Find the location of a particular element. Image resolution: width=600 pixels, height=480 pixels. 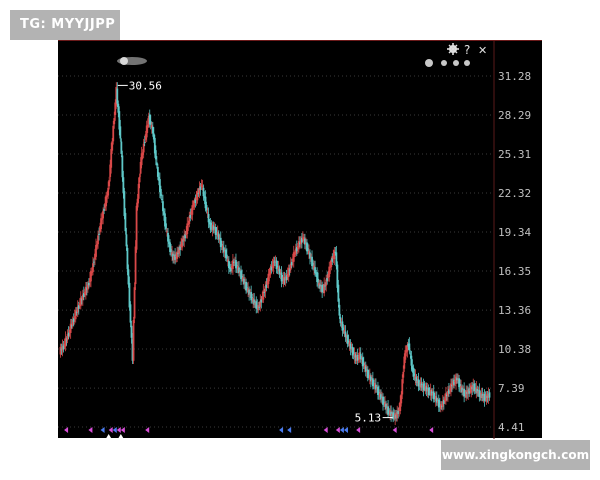

y-tick-label: 28.29 is located at coordinates (514, 115).